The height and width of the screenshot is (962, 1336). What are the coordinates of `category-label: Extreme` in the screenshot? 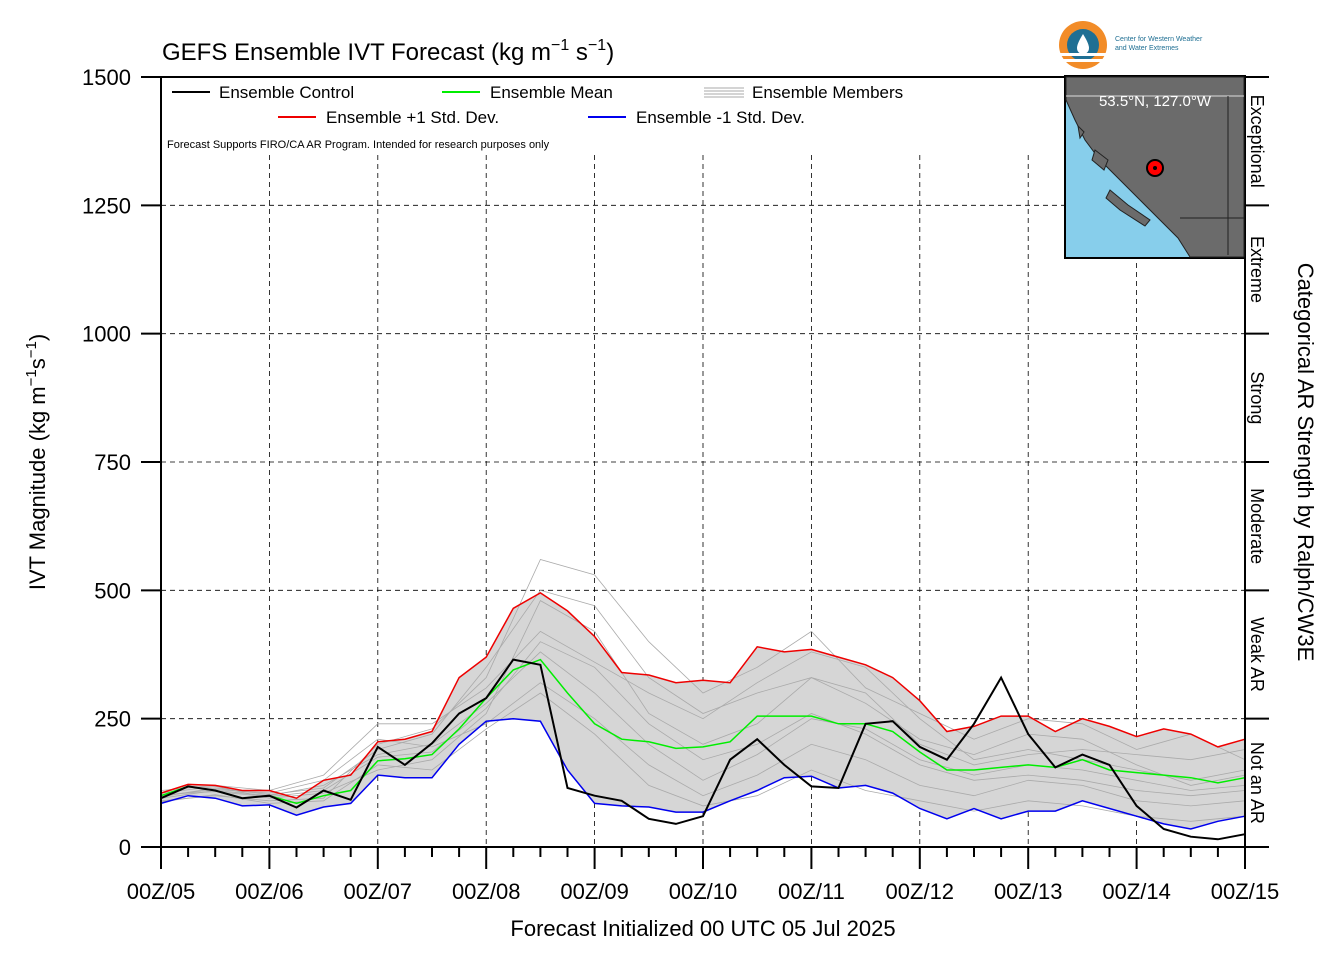 It's located at (1257, 269).